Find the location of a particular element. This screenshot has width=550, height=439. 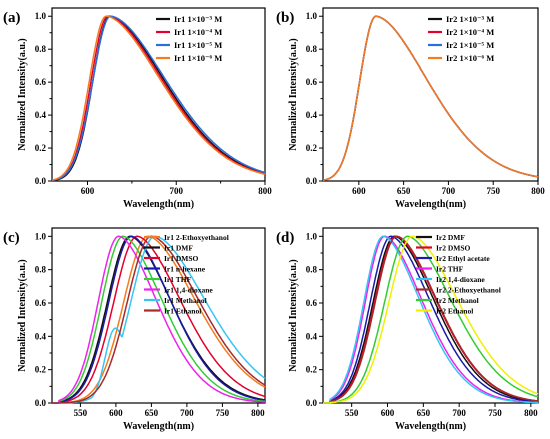

legend-entry: Ir1 Methanol is located at coordinates (185, 300).